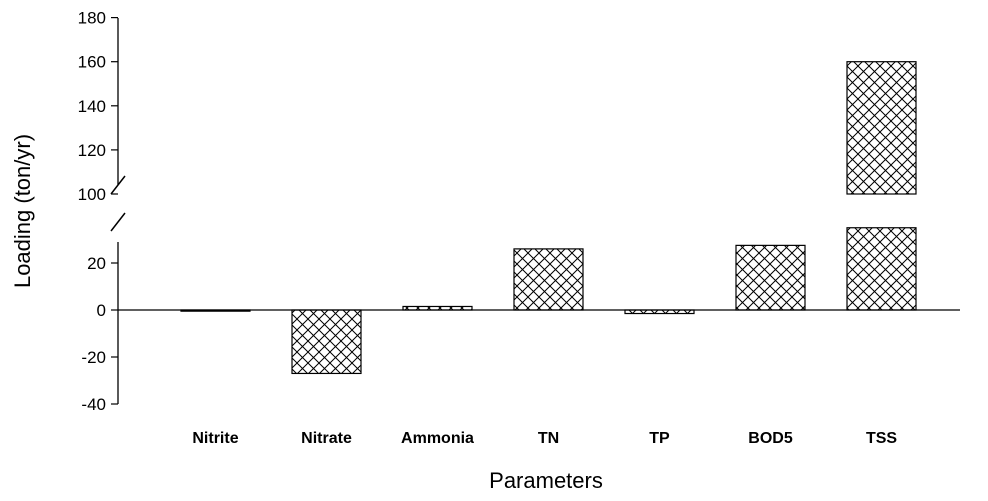 This screenshot has width=988, height=501. What do you see at coordinates (92, 150) in the screenshot?
I see `y-tick-label: 120` at bounding box center [92, 150].